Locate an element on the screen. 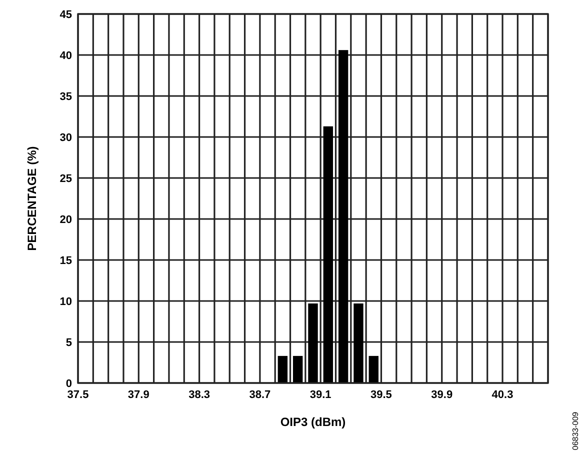 This screenshot has width=588, height=461. x-axis-title: OIP3 (dBm) is located at coordinates (313, 422).